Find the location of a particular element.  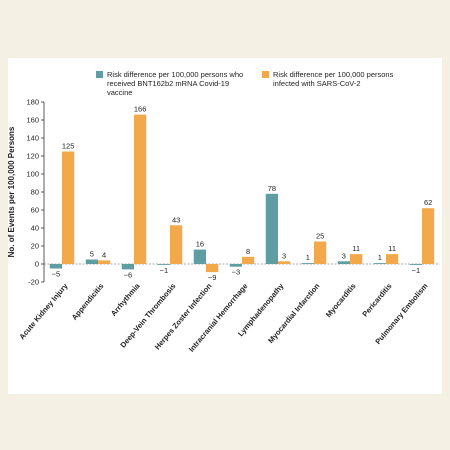

y-tick-label: 80 is located at coordinates (35, 192).